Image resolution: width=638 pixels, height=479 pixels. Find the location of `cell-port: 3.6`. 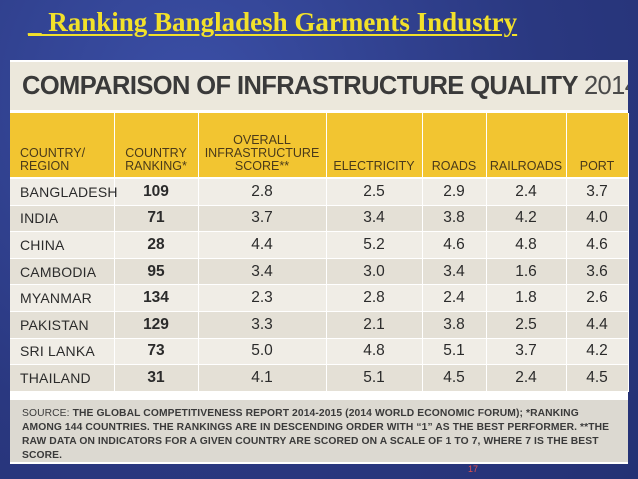

cell-port: 3.6 is located at coordinates (597, 272).